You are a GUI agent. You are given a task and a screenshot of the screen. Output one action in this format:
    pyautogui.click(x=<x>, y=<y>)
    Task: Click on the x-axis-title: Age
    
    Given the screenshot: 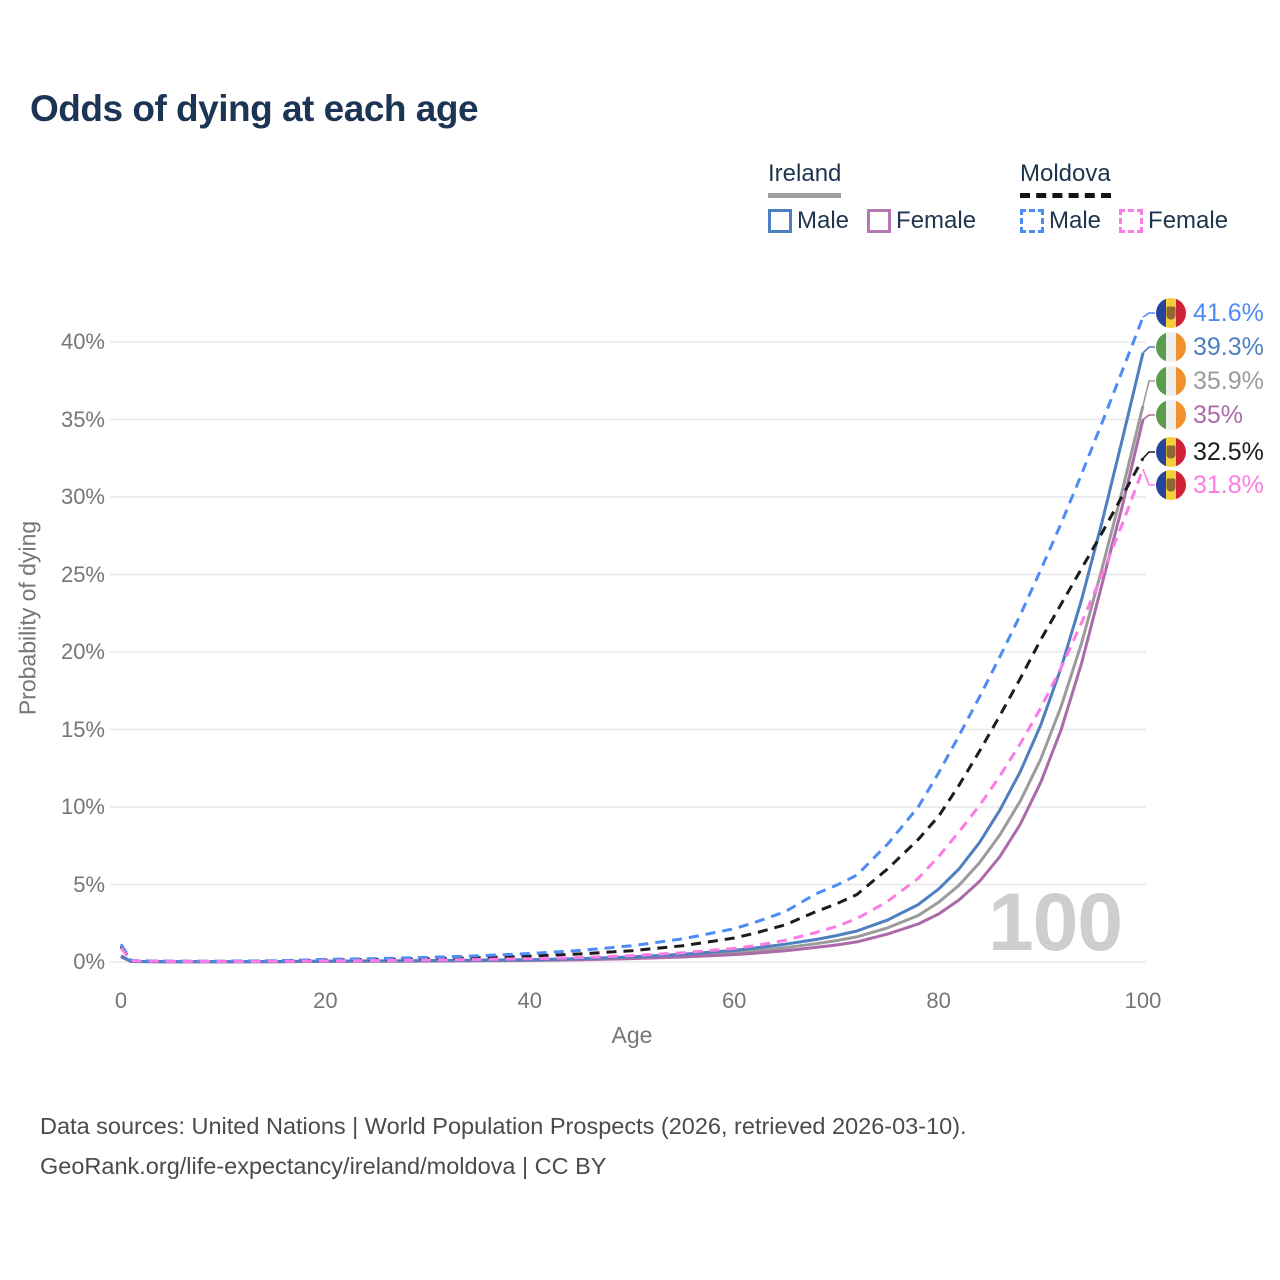 What is the action you would take?
    pyautogui.click(x=632, y=1035)
    